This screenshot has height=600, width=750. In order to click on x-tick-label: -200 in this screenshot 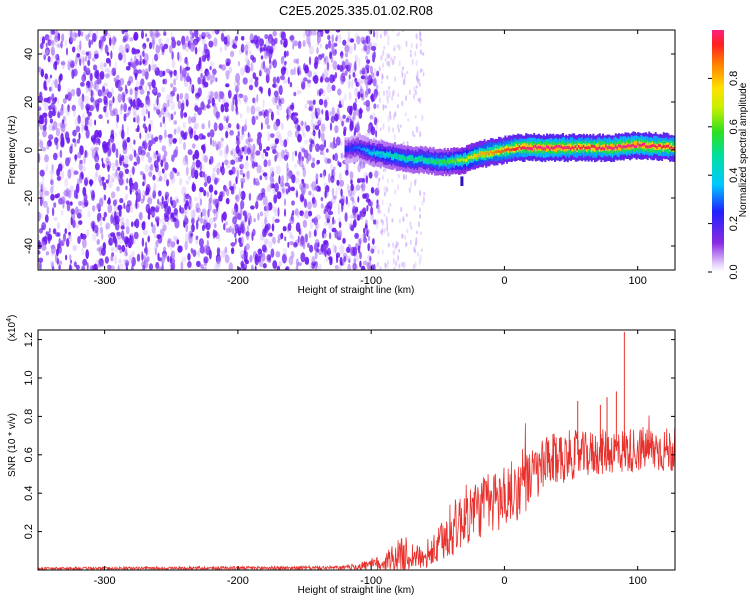, I will do `click(238, 281)`.